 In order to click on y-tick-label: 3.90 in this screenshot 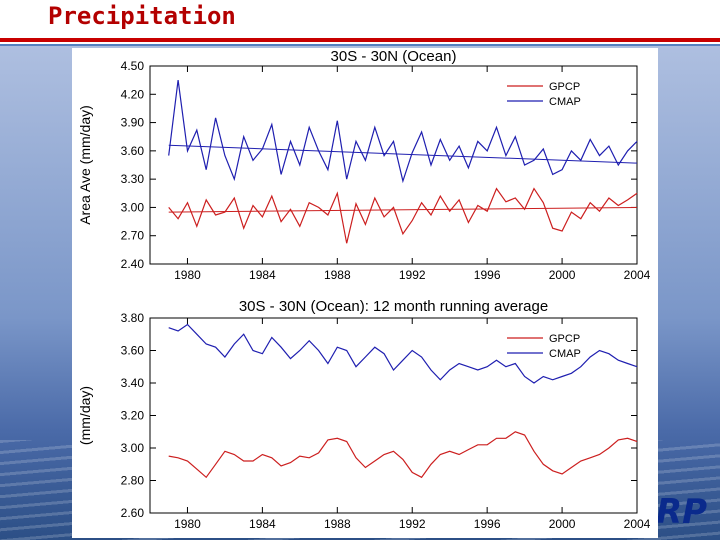, I will do `click(133, 123)`.